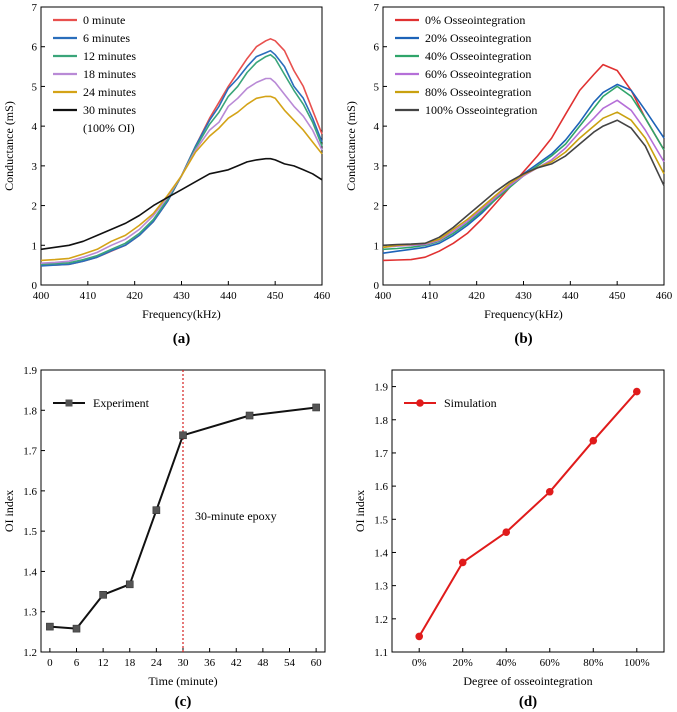 The width and height of the screenshot is (677, 712). Describe the element at coordinates (419, 663) in the screenshot. I see `x-tick-label: 0%` at that location.